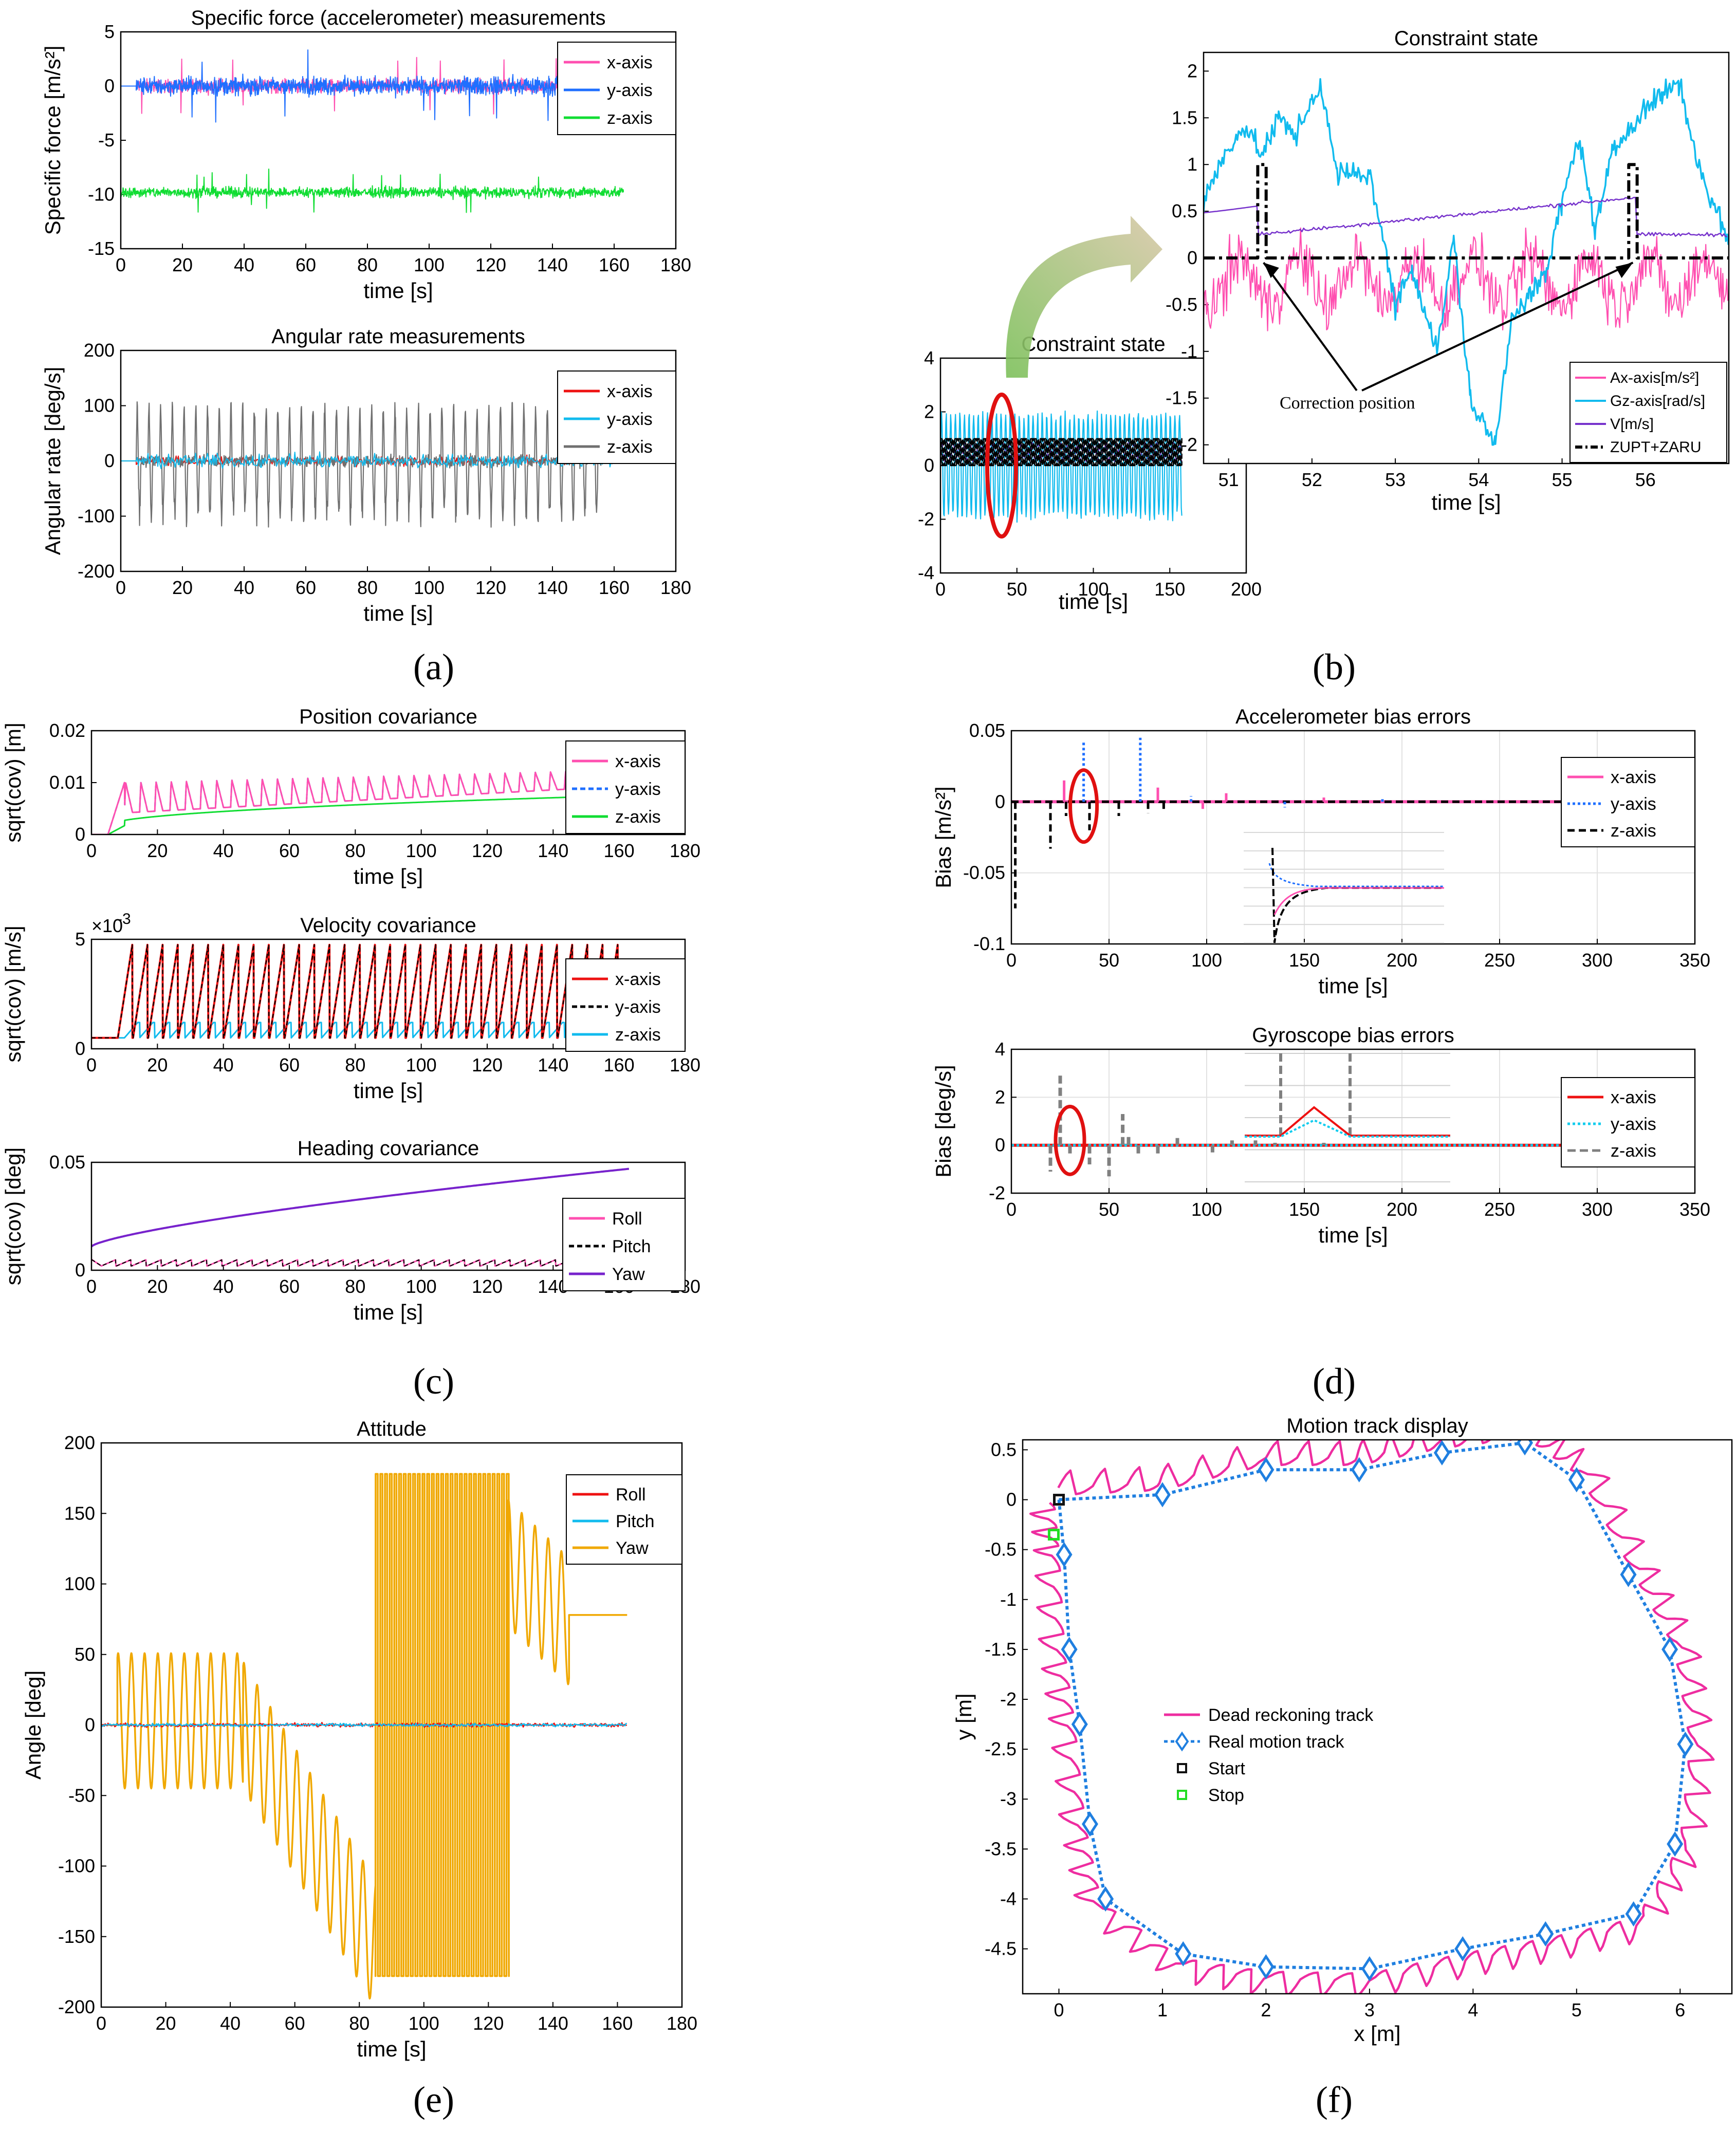  I want to click on x-tick-label: 6, so click(1680, 2009).